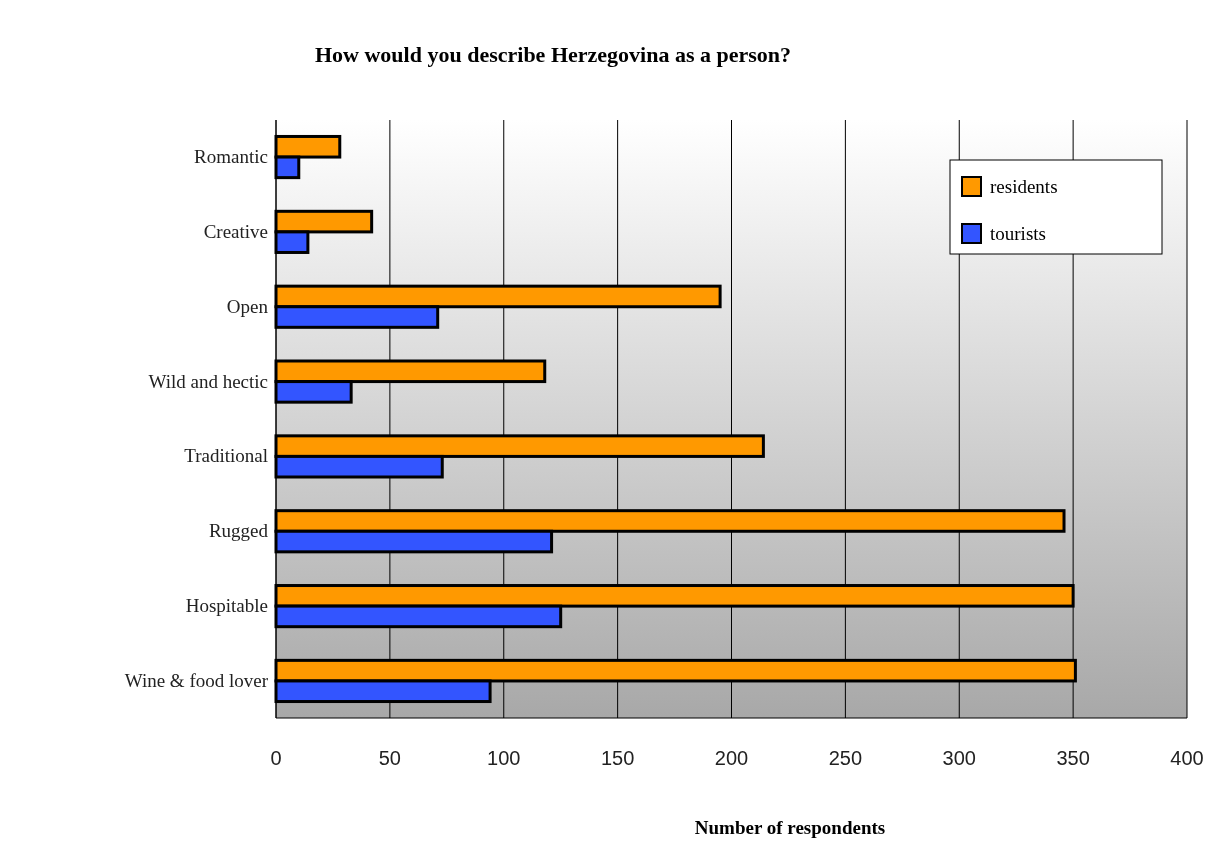 The height and width of the screenshot is (853, 1230). What do you see at coordinates (553, 54) in the screenshot?
I see `chart-title: How would you describe Herzegovina as a person?` at bounding box center [553, 54].